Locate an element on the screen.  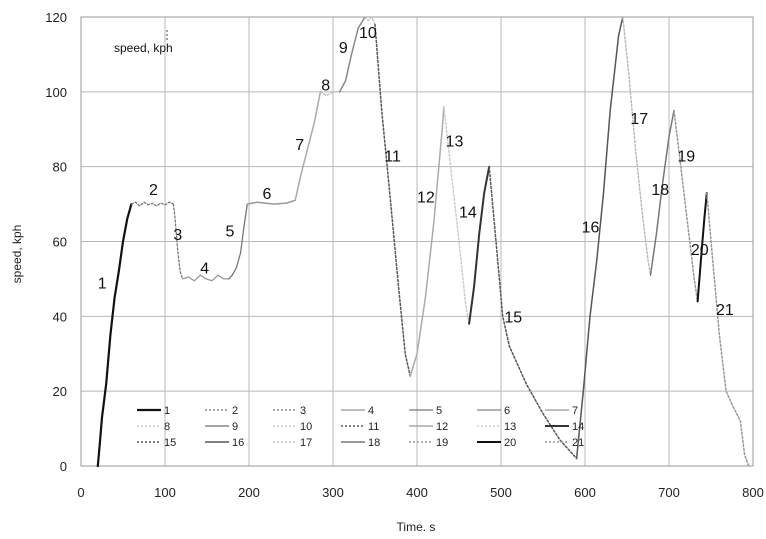
x-tick-label: 500 is located at coordinates (501, 492).